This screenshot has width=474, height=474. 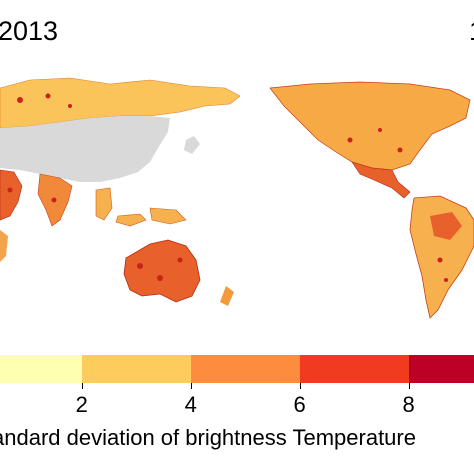 What do you see at coordinates (29, 31) in the screenshot?
I see `map-title-year: 2013` at bounding box center [29, 31].